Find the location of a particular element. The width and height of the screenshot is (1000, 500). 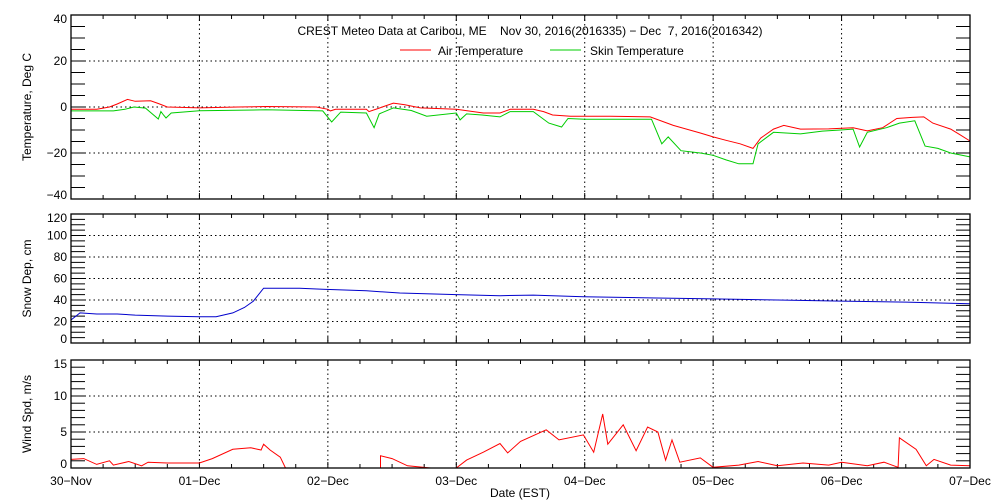

y-tick-label: −20 is located at coordinates (57, 153).